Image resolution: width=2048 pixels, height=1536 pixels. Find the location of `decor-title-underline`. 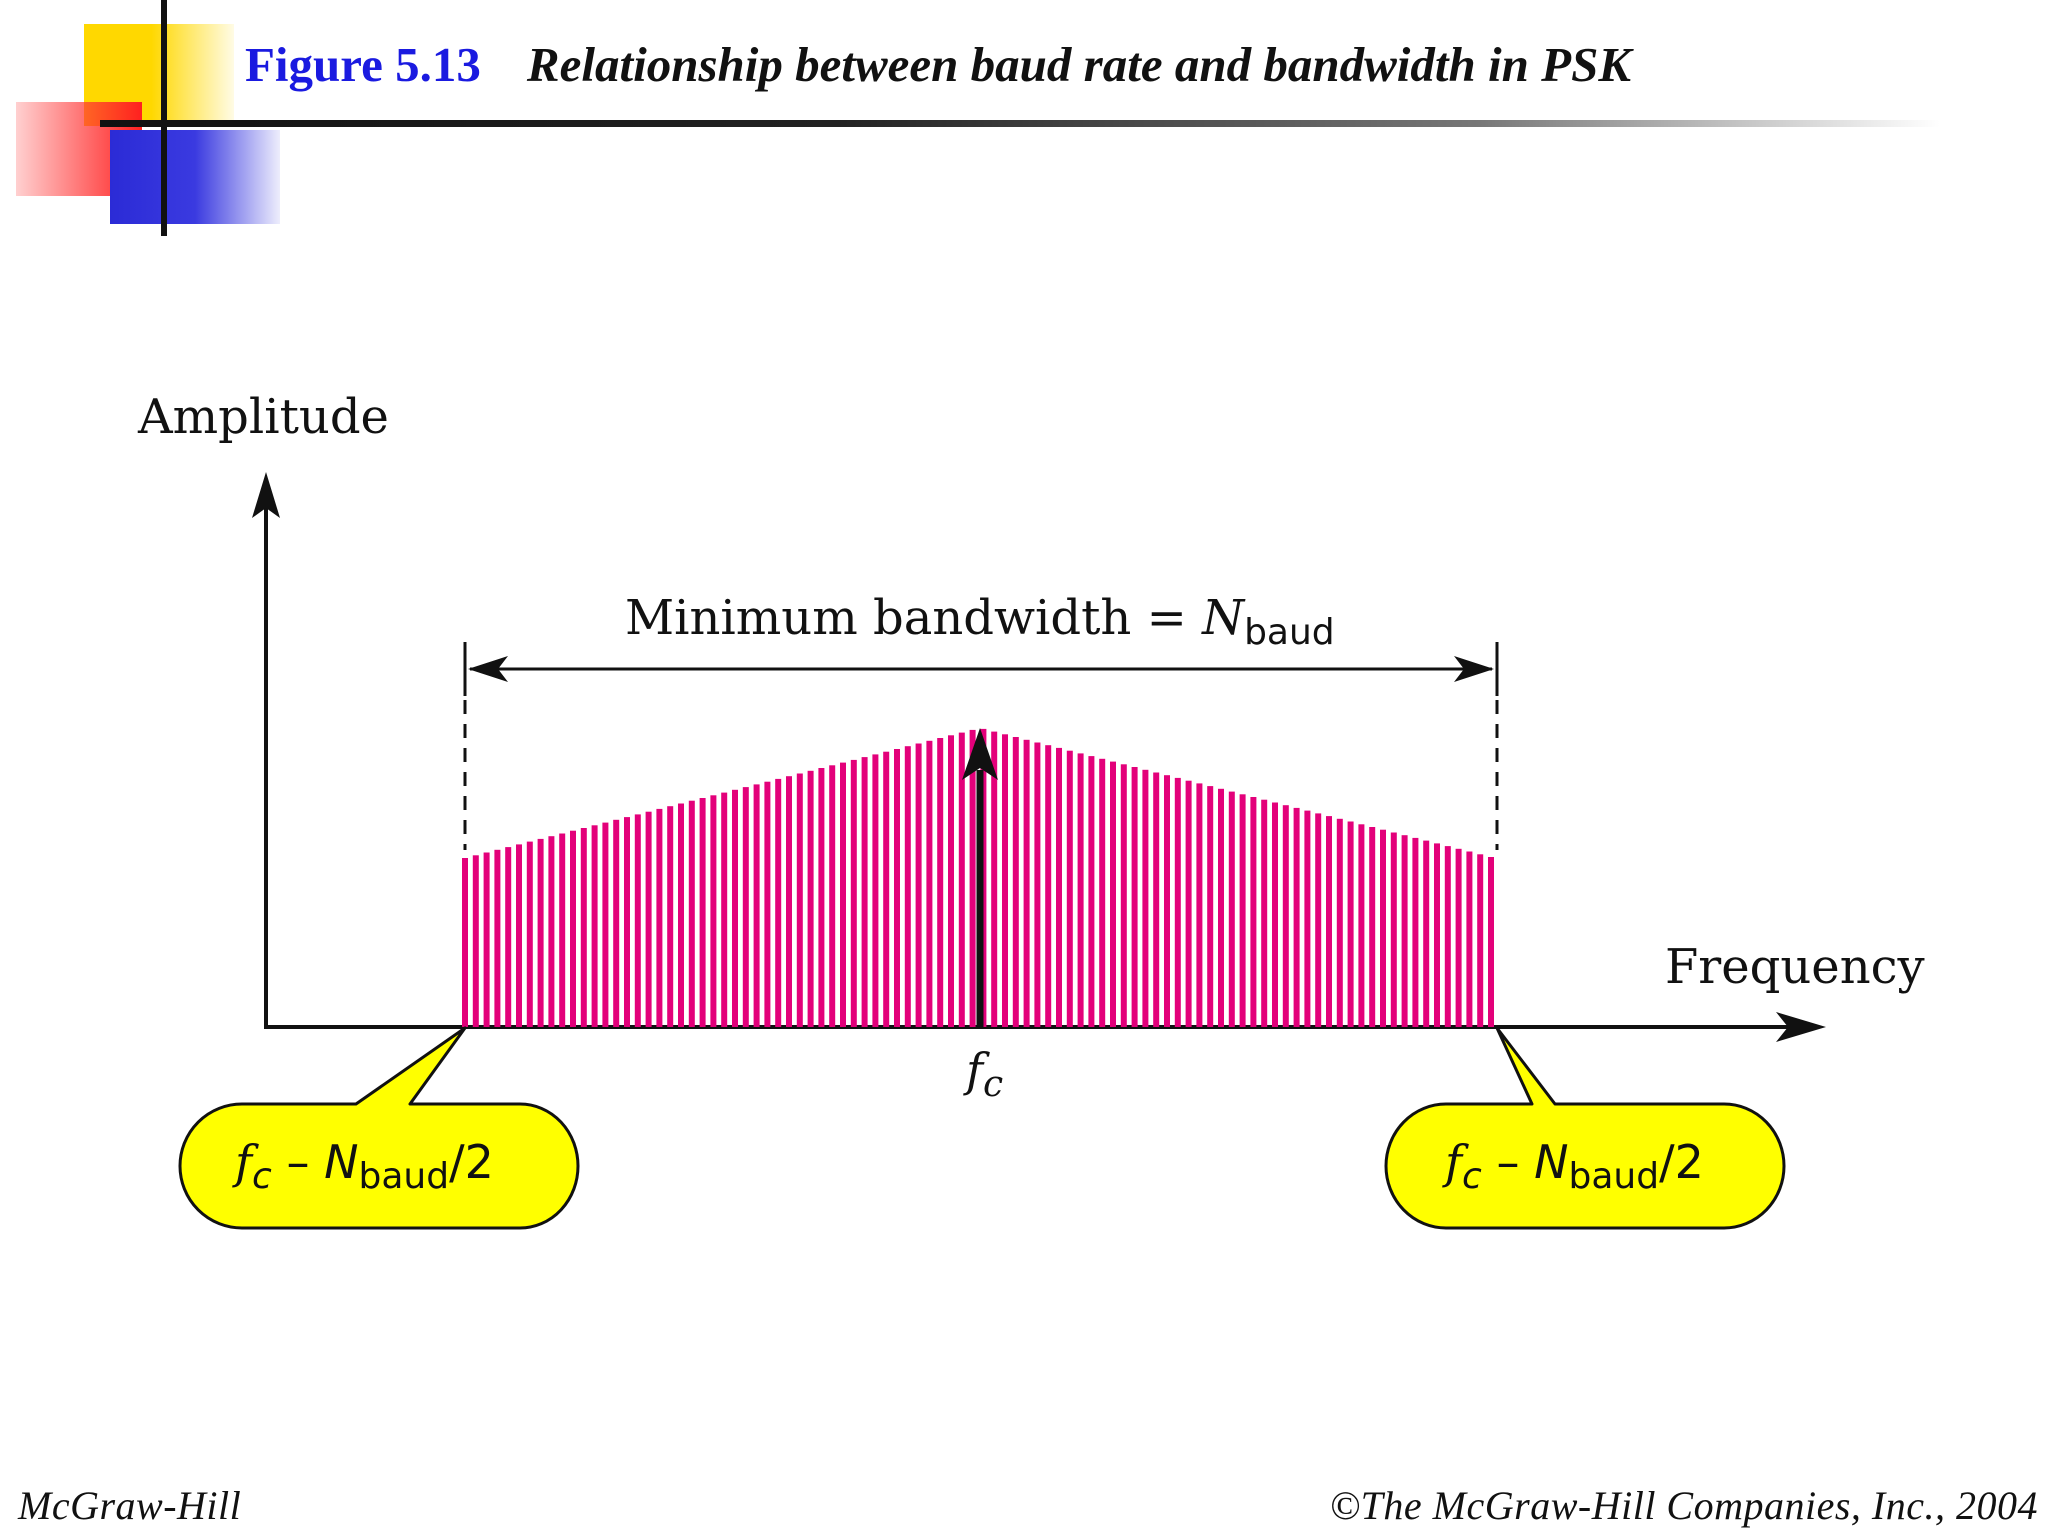

decor-title-underline is located at coordinates (1020, 123).